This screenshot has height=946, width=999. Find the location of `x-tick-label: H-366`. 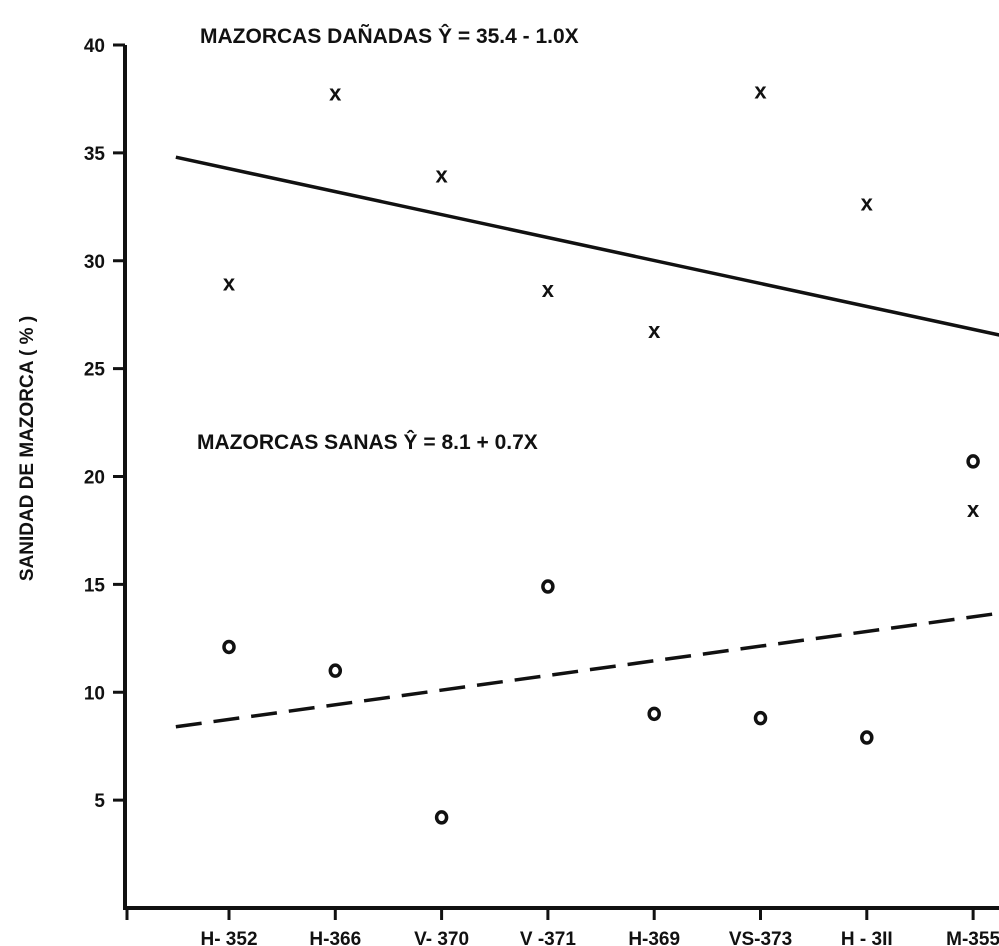

x-tick-label: H-366 is located at coordinates (335, 937).